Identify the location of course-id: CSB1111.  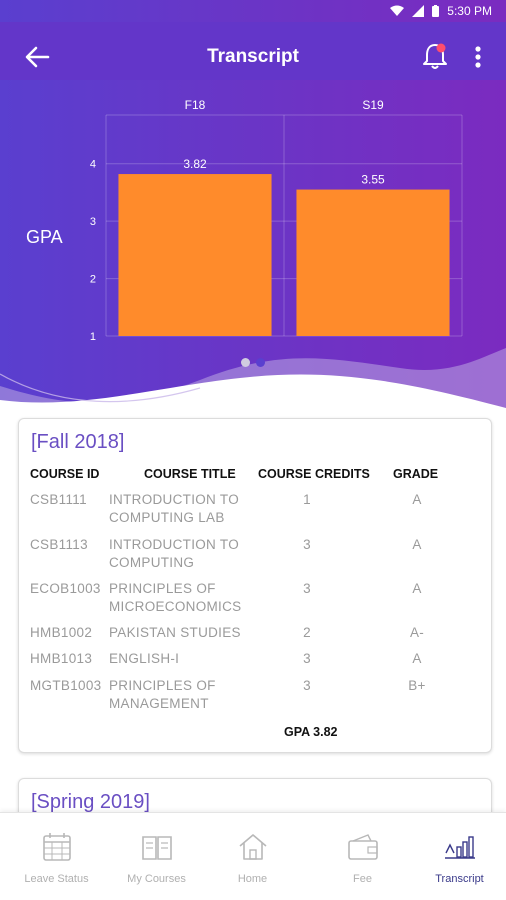
(58, 499).